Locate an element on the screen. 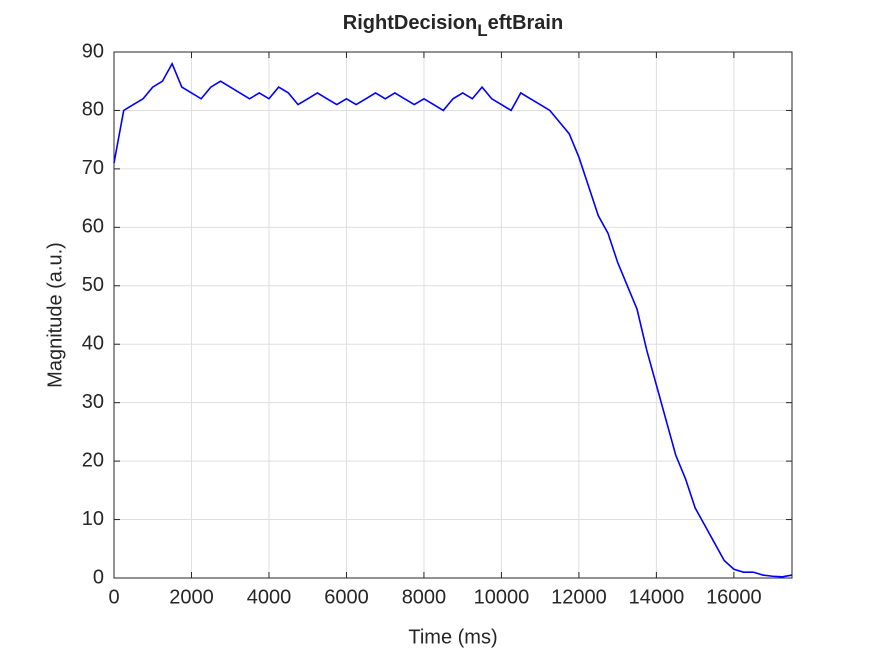 The width and height of the screenshot is (875, 656). x-tick-label: 14000 is located at coordinates (657, 597).